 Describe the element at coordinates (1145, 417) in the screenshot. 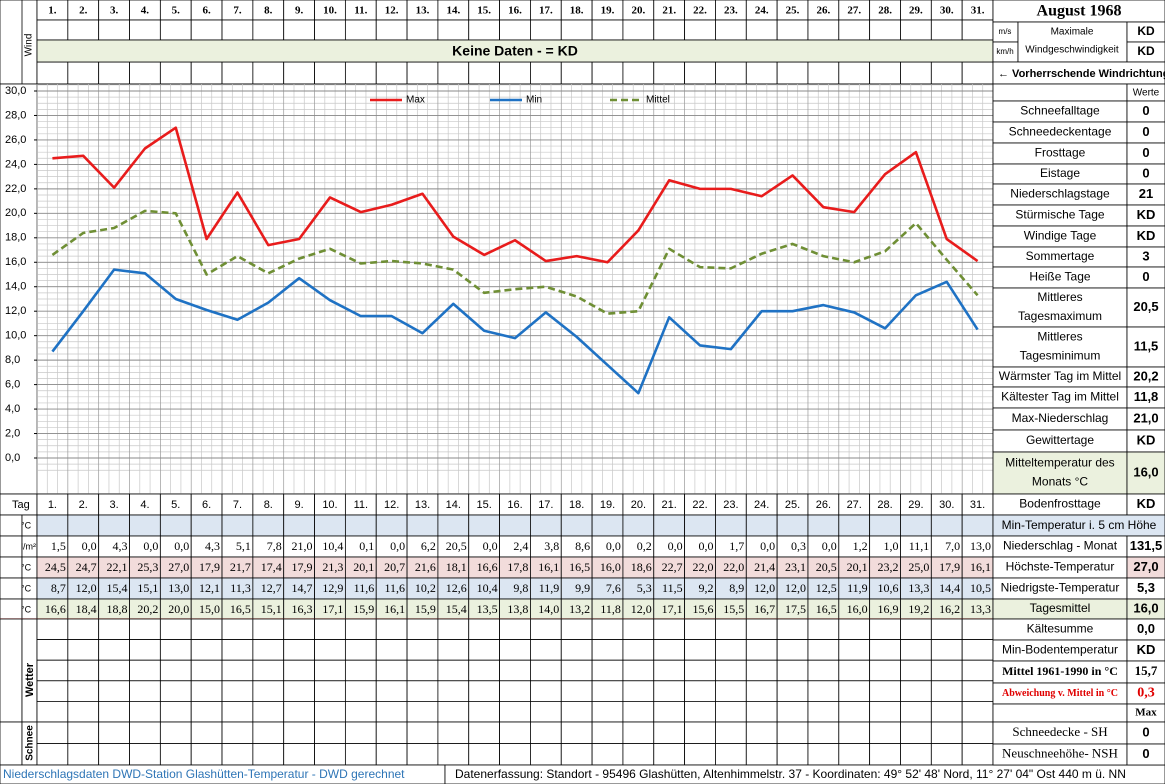

I see `panel-value: 21,0` at that location.